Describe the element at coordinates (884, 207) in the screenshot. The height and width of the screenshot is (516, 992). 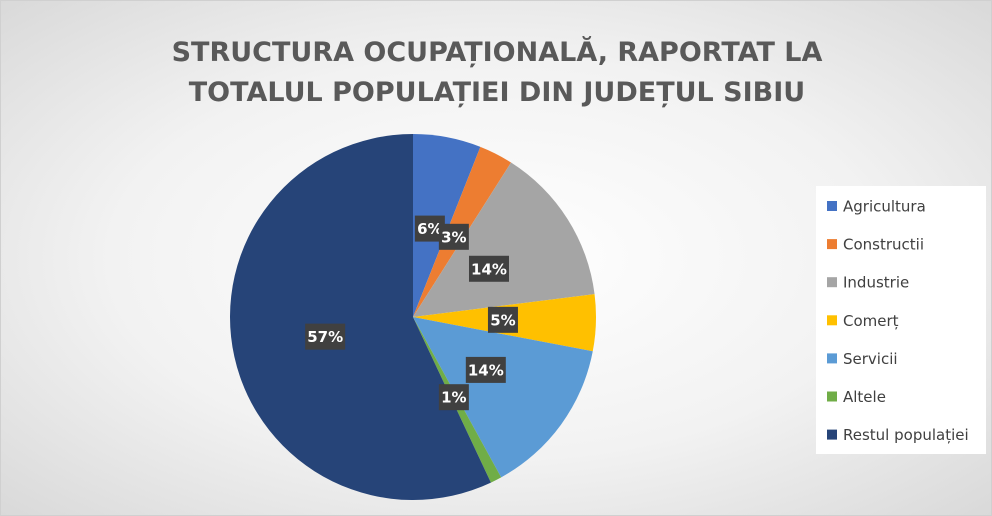
I see `legend-label: Agricultura` at that location.